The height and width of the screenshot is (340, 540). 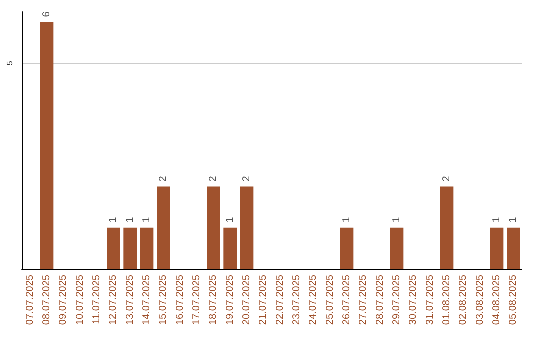 I want to click on x-tick-label: 22.07.2025, so click(x=280, y=300).